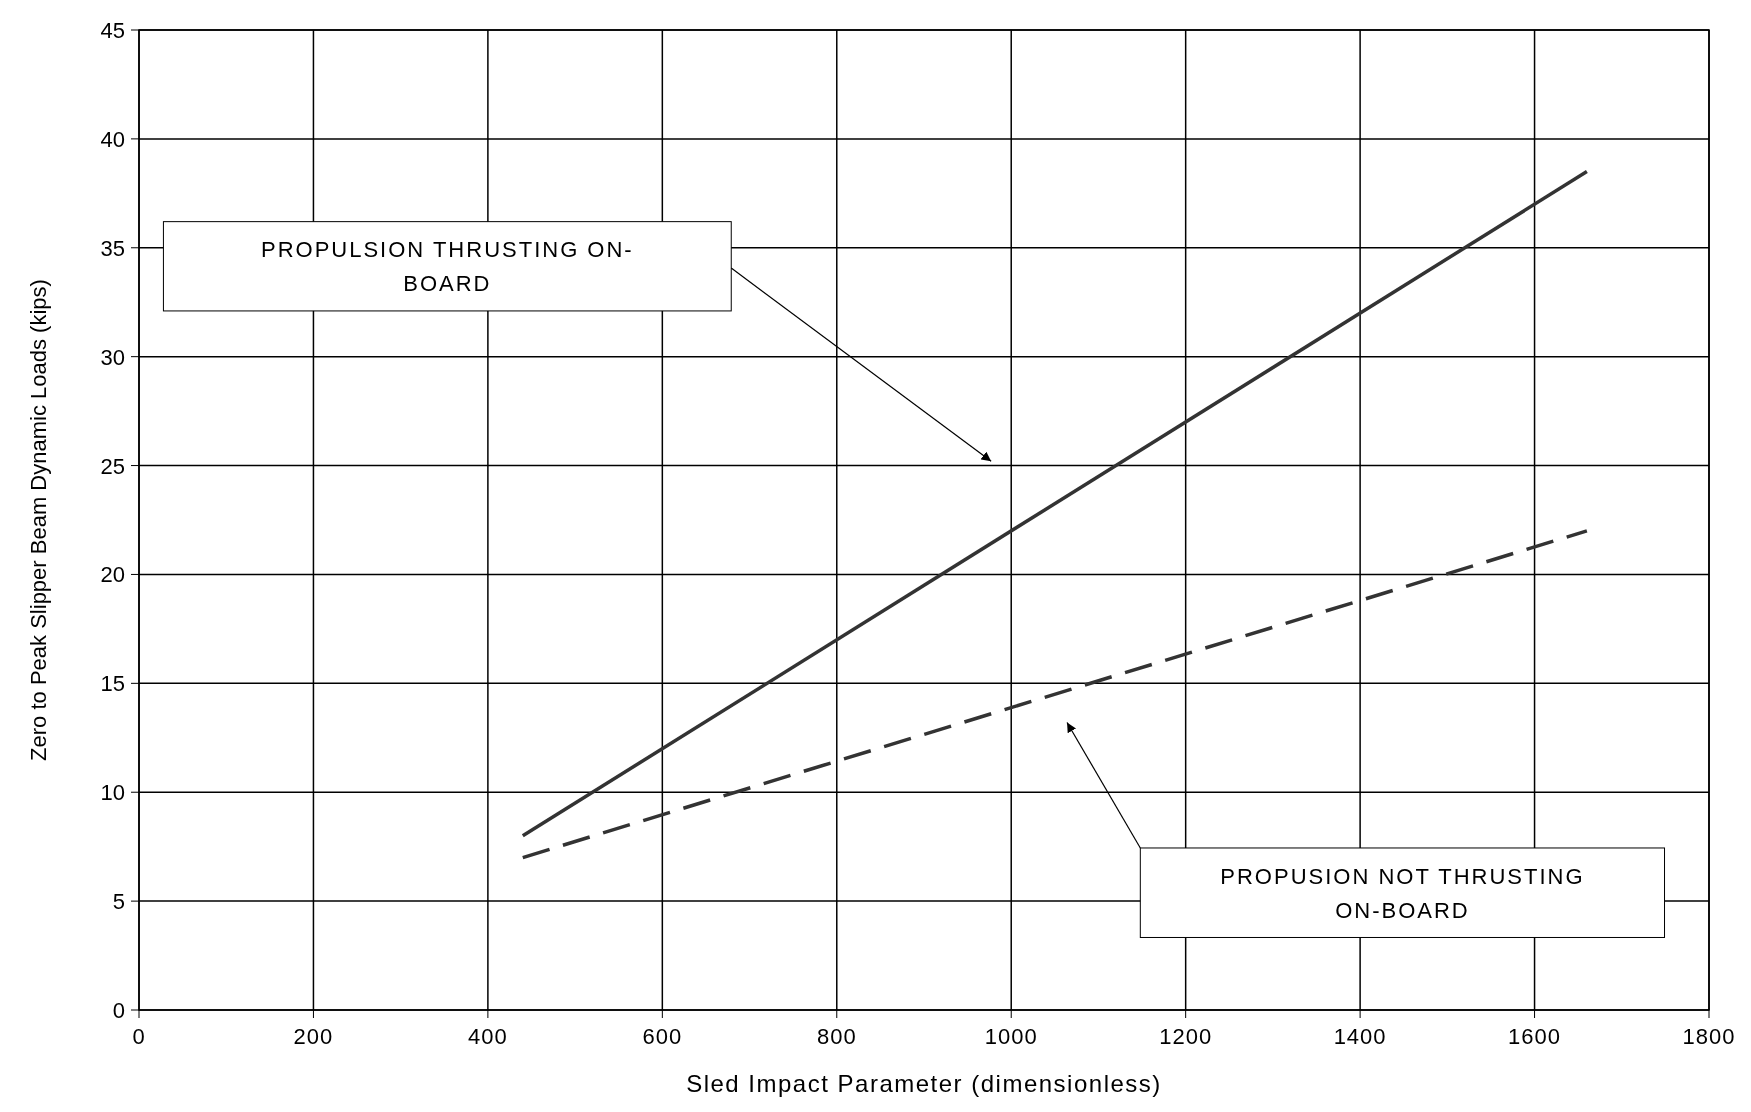 The height and width of the screenshot is (1112, 1751). Describe the element at coordinates (1402, 893) in the screenshot. I see `annotation: PROPUSION NOT THRUSTING ON-BOARD` at that location.